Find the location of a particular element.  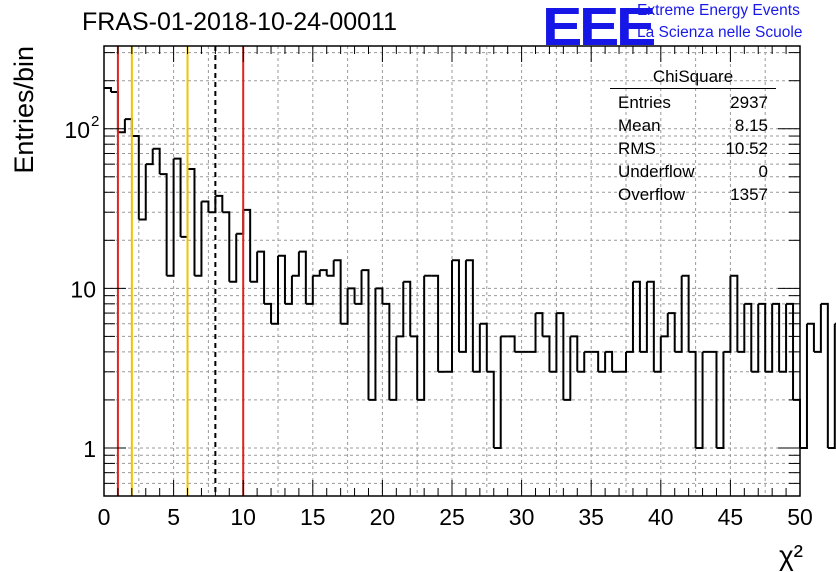

x-axis-label: χ² is located at coordinates (791, 555).